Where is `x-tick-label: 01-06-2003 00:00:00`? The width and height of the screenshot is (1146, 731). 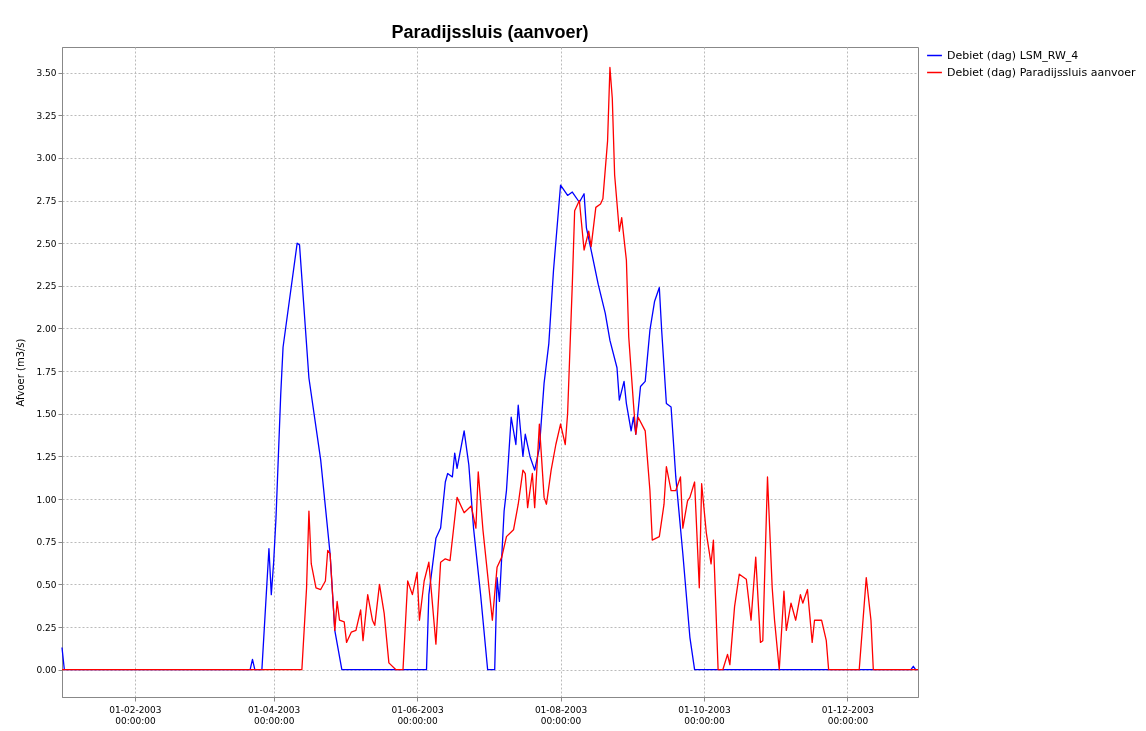
x-tick-label: 01-06-2003 00:00:00 is located at coordinates (417, 715).